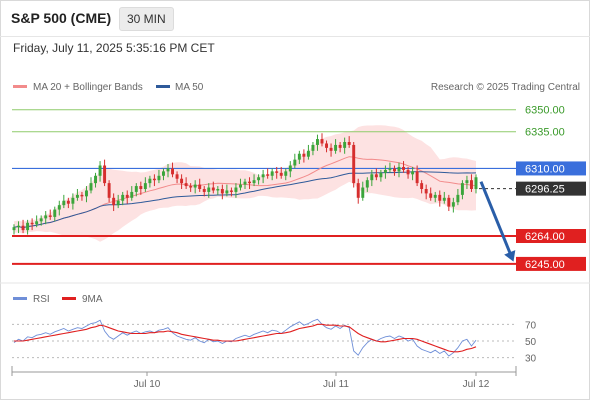 This screenshot has width=590, height=400. I want to click on header-bar: S&P 500 (CME) 30 MIN, so click(295, 18).